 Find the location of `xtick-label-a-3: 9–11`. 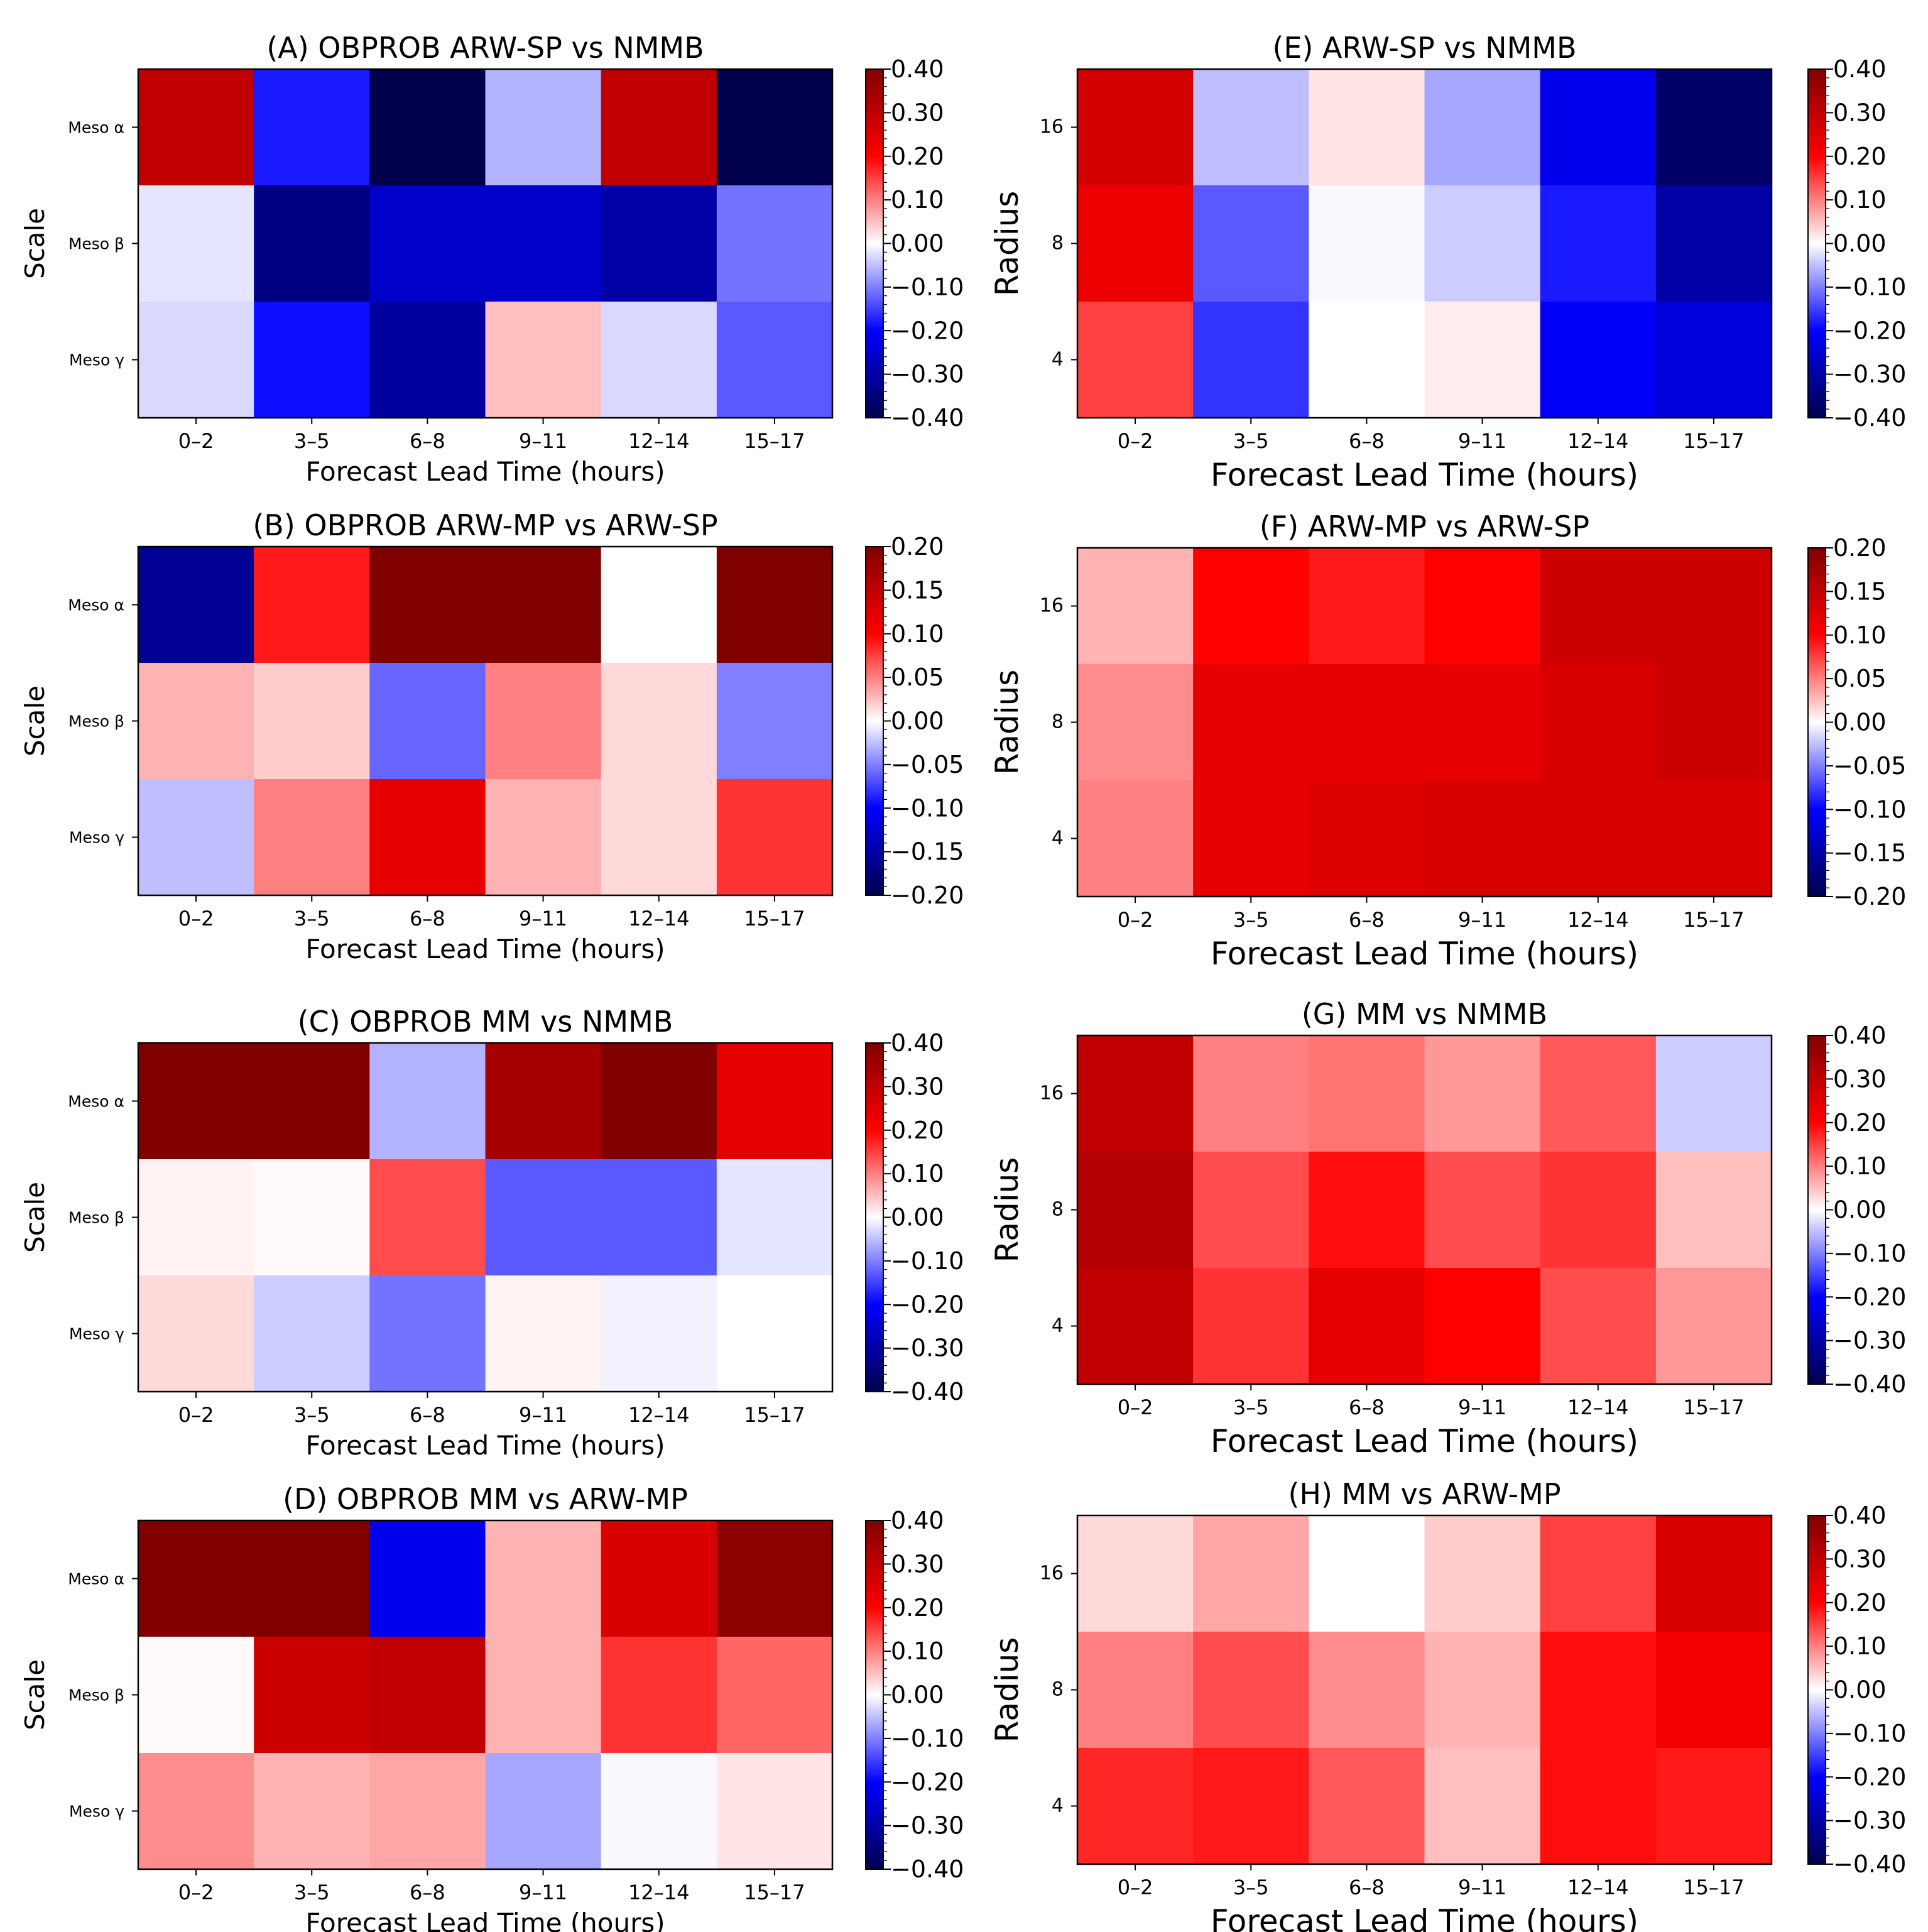

xtick-label-a-3: 9–11 is located at coordinates (543, 441).